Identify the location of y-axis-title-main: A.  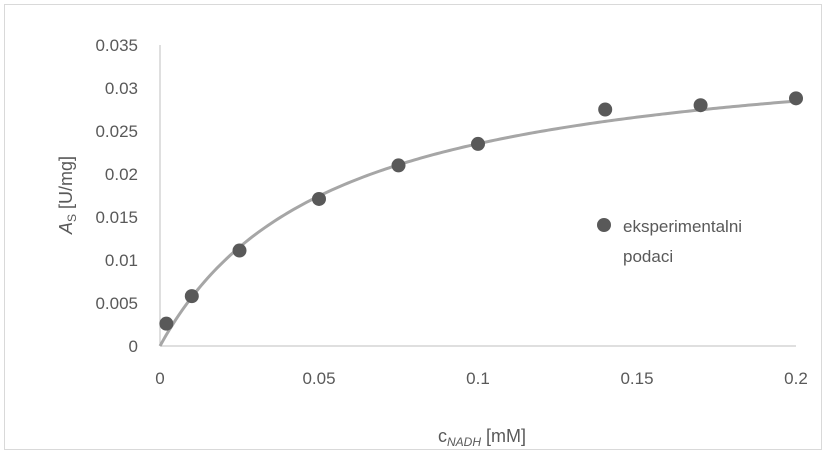
(66, 228).